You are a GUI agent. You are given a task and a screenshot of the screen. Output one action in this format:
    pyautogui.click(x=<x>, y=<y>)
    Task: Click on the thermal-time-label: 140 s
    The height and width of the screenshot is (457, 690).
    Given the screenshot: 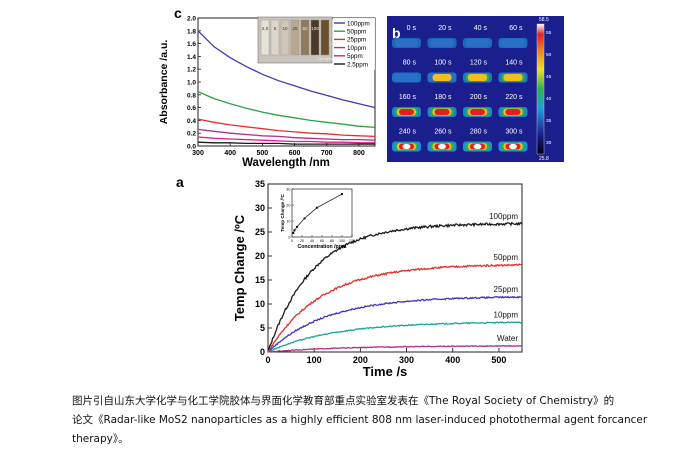 What is the action you would take?
    pyautogui.click(x=514, y=63)
    